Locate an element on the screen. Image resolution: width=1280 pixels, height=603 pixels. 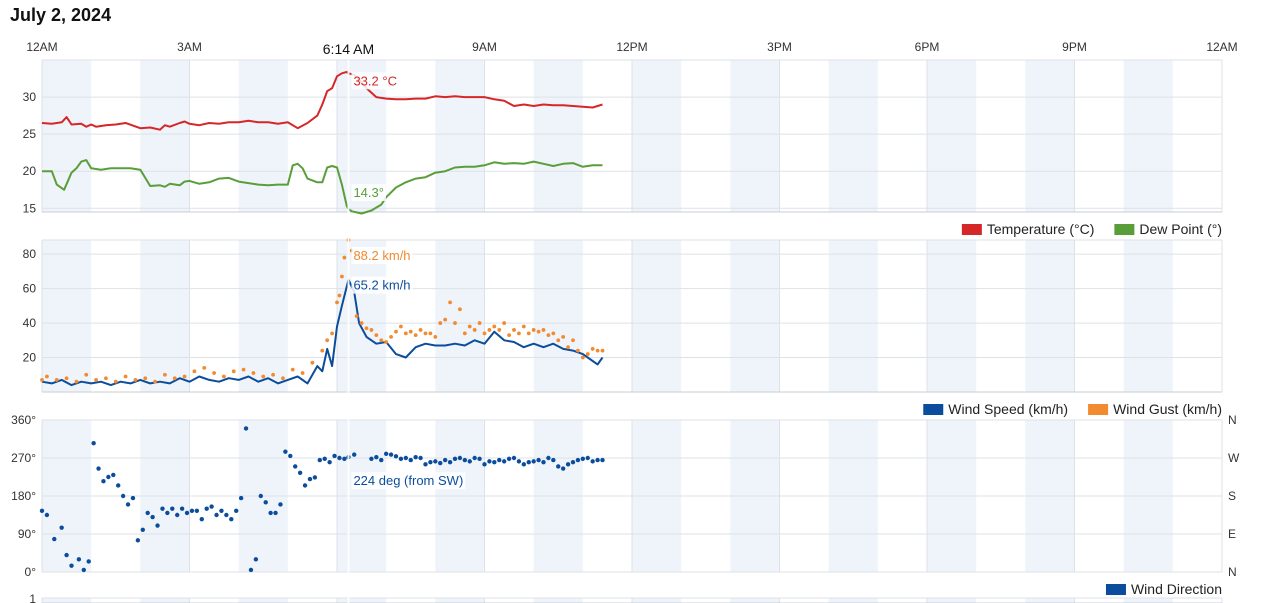
x-tick-label: 6PM is located at coordinates (927, 47).